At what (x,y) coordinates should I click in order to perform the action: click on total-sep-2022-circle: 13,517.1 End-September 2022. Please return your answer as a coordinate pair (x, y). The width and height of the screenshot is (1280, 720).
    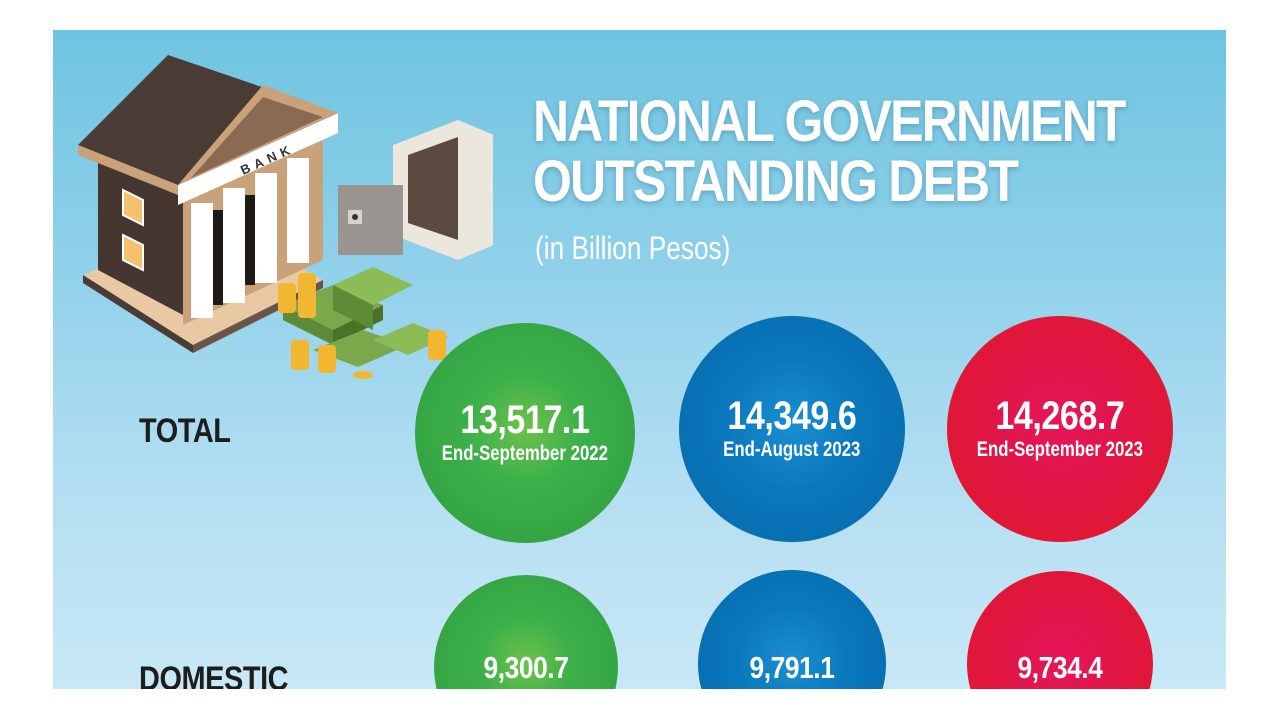
    Looking at the image, I should click on (525, 433).